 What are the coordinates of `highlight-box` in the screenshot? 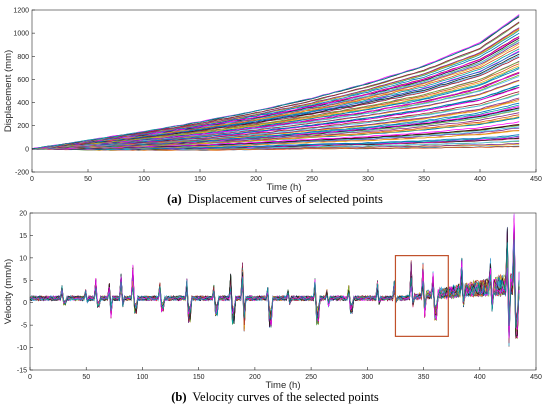 It's located at (421, 296).